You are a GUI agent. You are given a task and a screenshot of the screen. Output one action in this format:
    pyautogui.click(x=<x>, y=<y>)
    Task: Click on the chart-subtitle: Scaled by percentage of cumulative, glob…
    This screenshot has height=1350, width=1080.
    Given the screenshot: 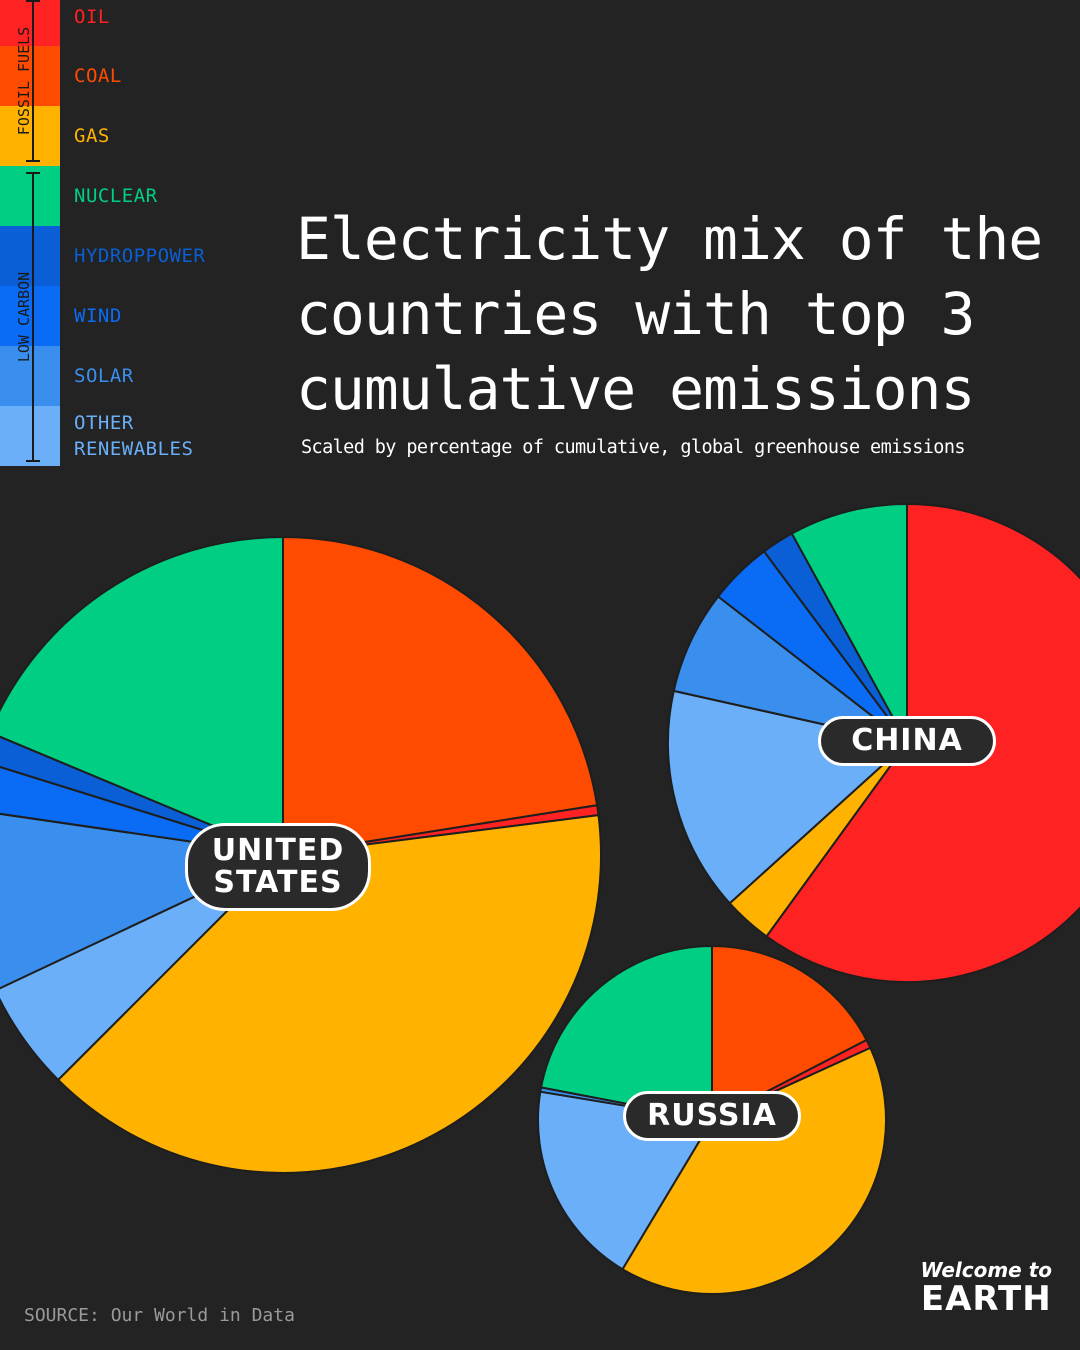 What is the action you would take?
    pyautogui.click(x=633, y=447)
    